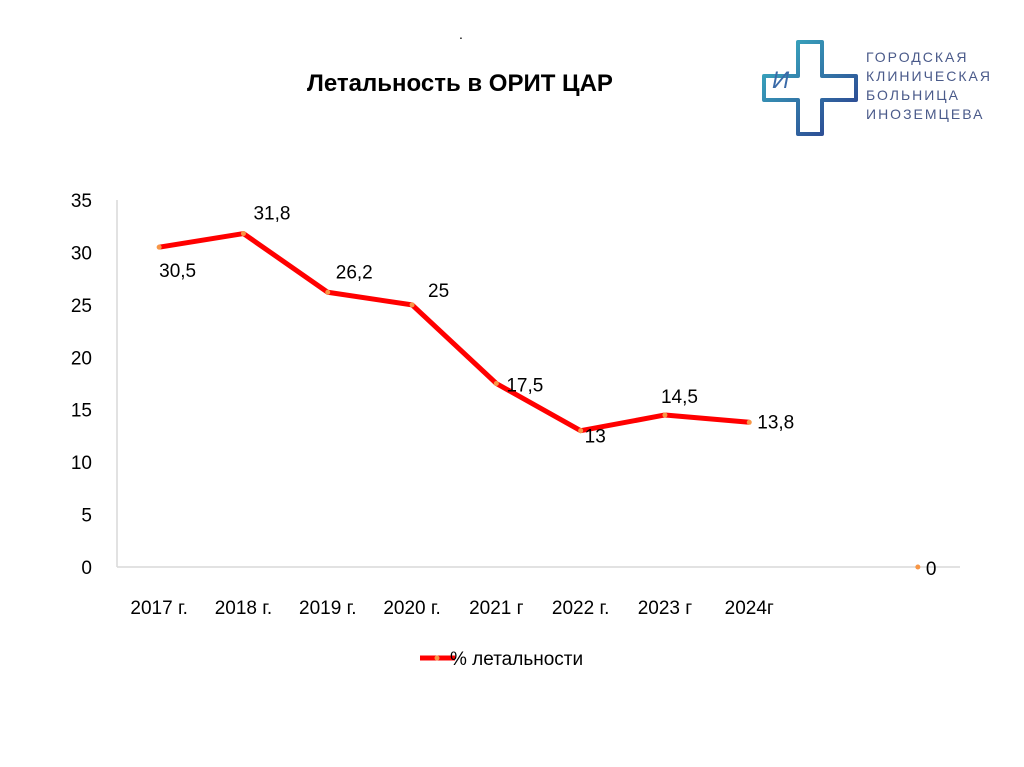  I want to click on y-tick-label: 0, so click(86, 568).